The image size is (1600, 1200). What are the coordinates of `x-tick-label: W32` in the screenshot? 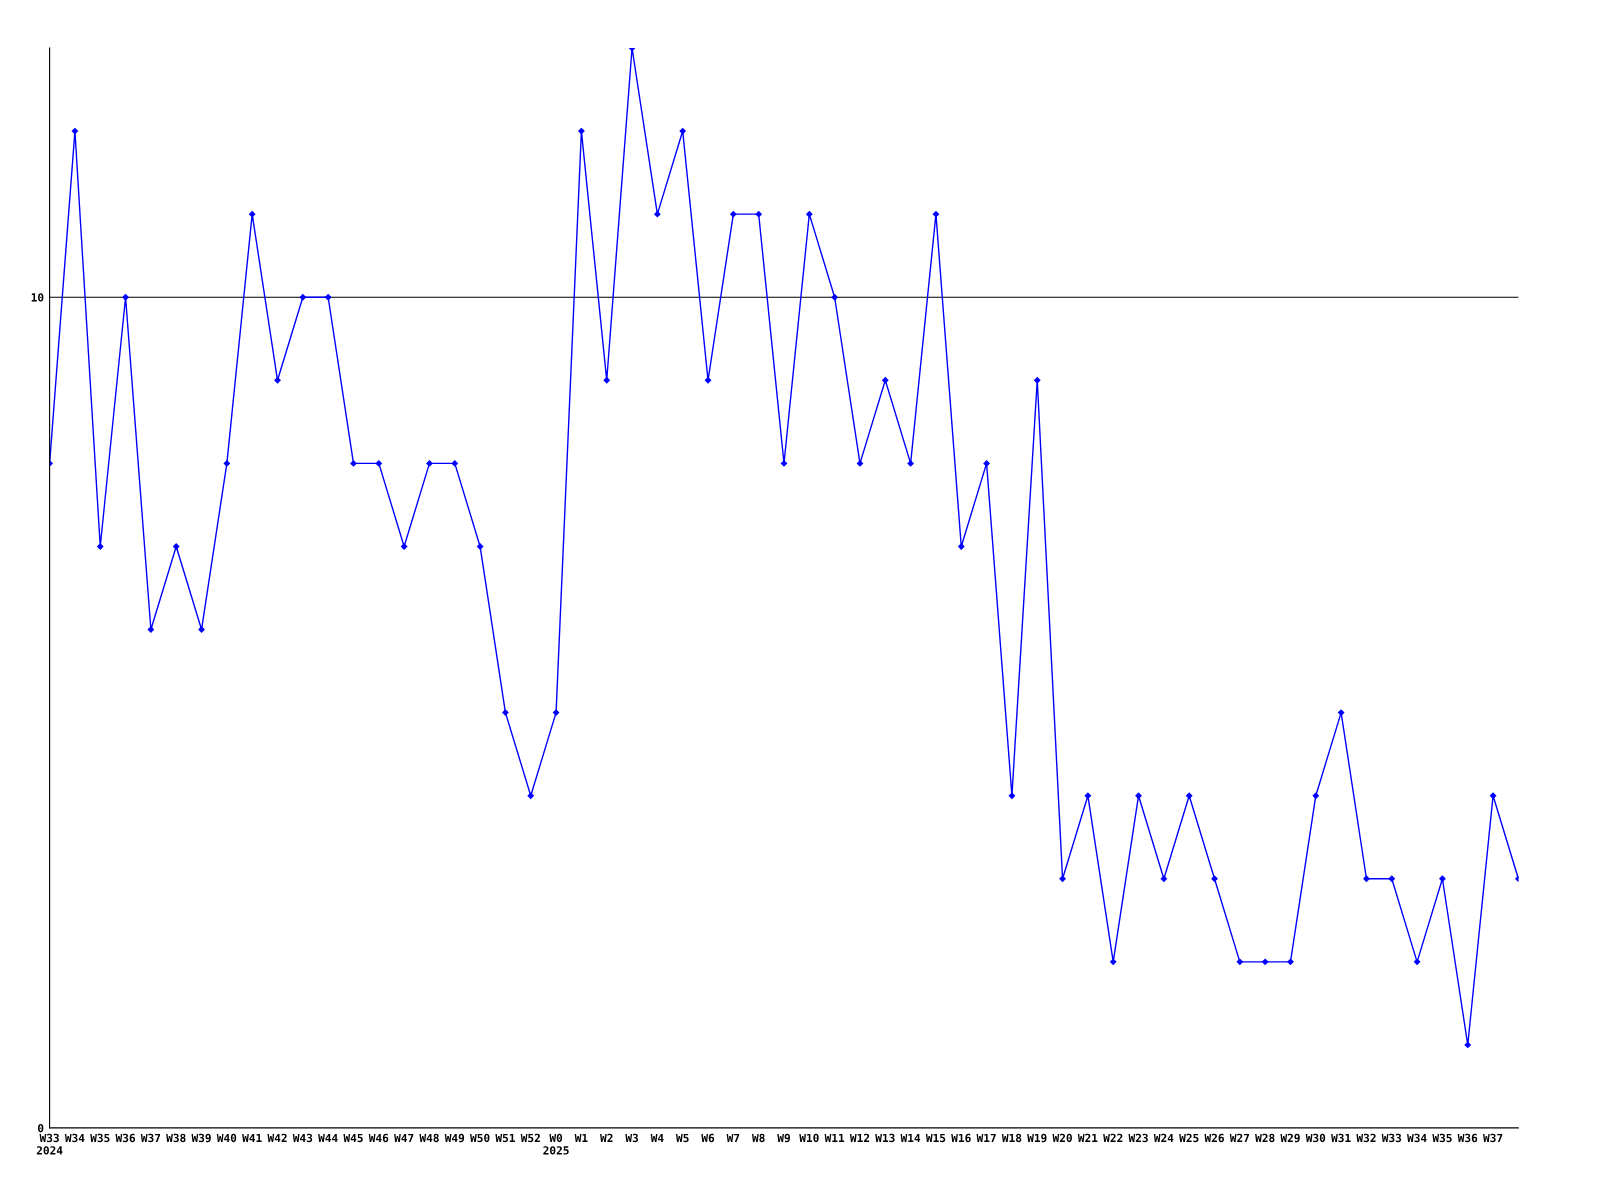 It's located at (1366, 1138).